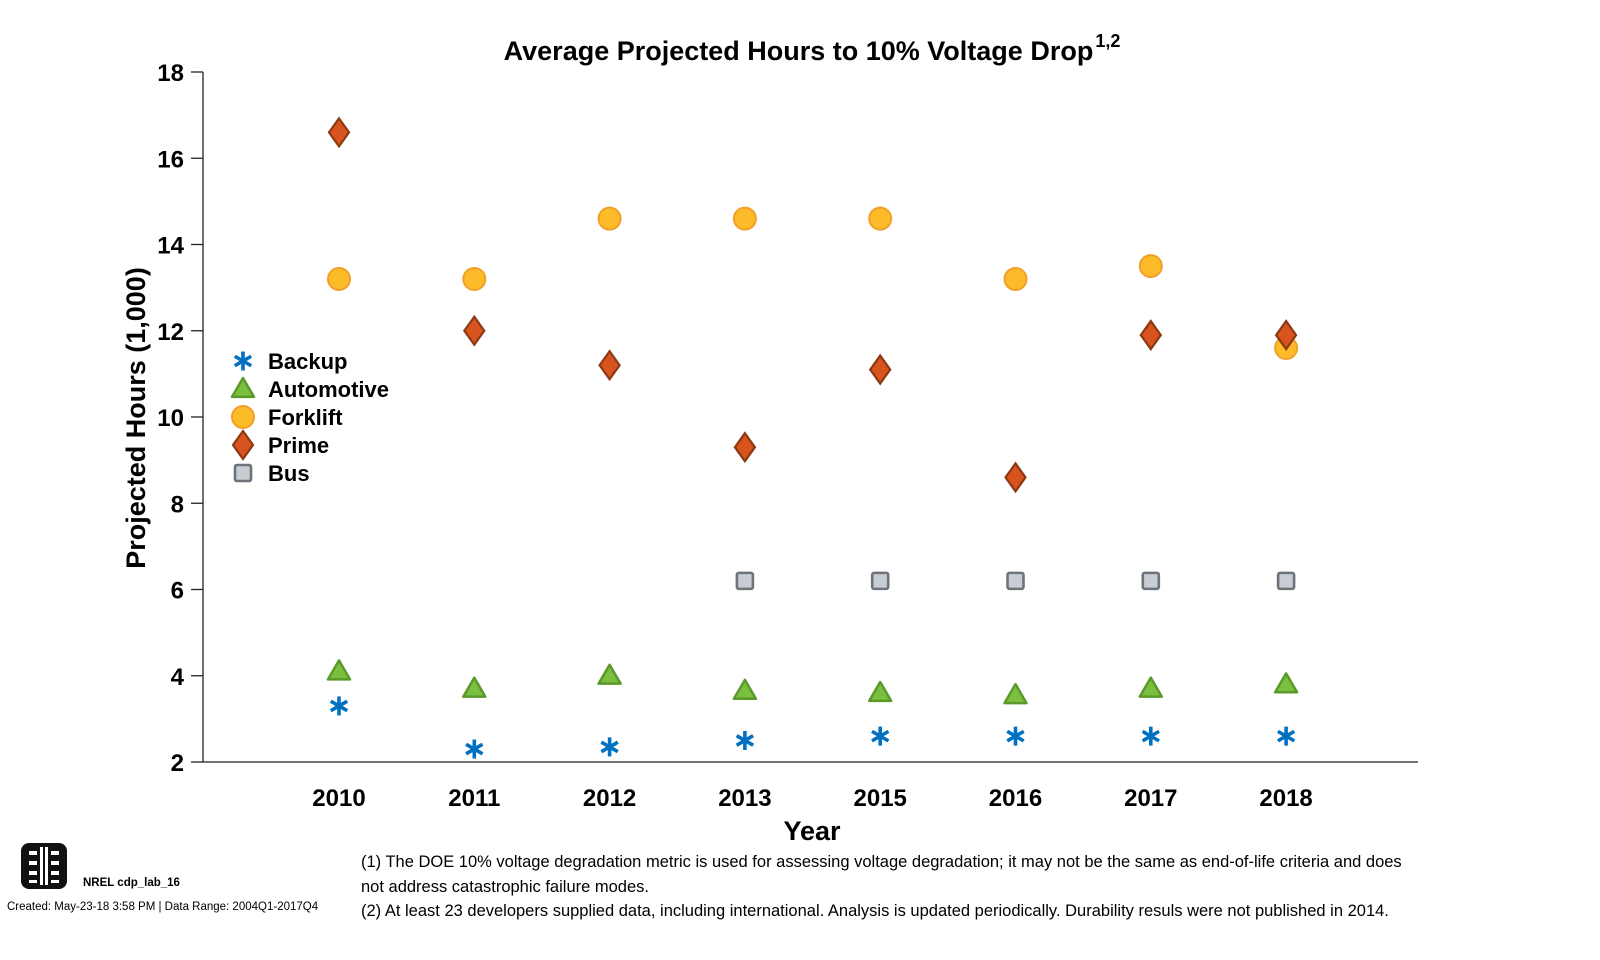 This screenshot has height=960, width=1600. Describe the element at coordinates (505, 887) in the screenshot. I see `footnote-1-line-2: not address catastrophic failure modes.` at that location.